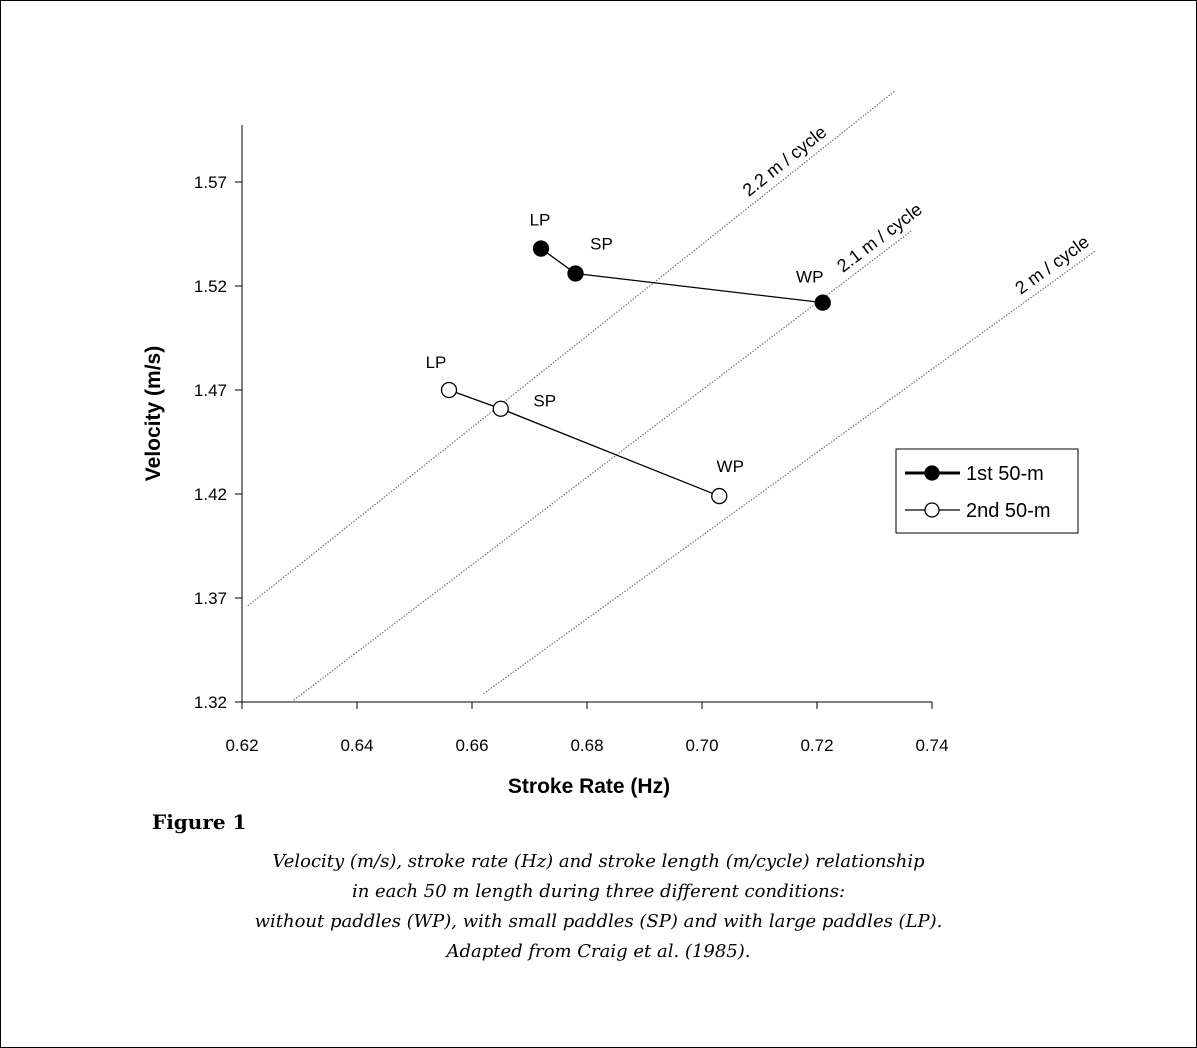  I want to click on x-tick-label: 0.72, so click(816, 745).